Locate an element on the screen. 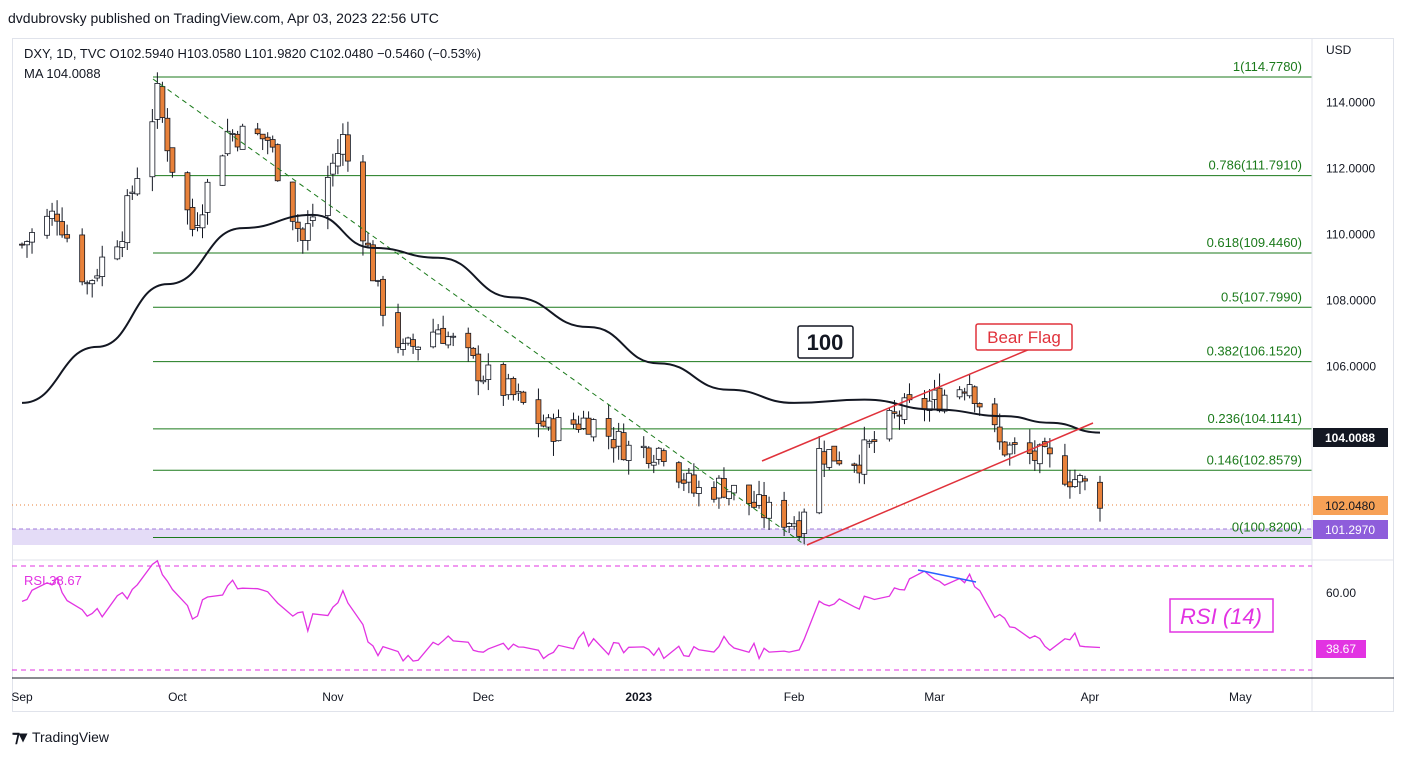 The image size is (1406, 757). time-tick-label: 2023 is located at coordinates (638, 697).